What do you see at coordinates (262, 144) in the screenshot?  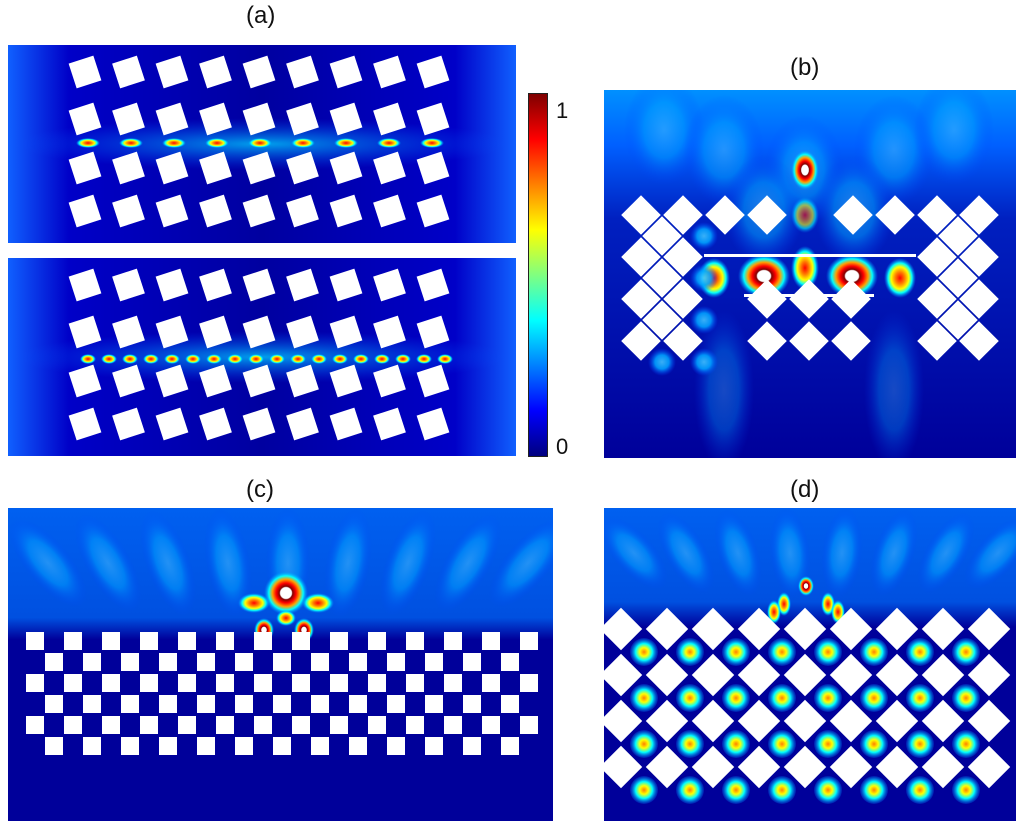 I see `panel-a-top-svg` at bounding box center [262, 144].